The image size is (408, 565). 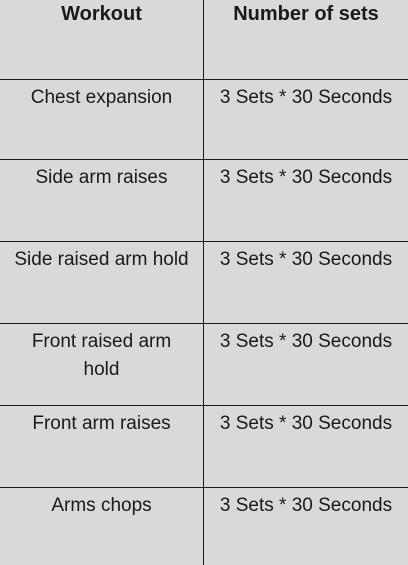 What do you see at coordinates (102, 526) in the screenshot?
I see `workout-cell: Arms chops` at bounding box center [102, 526].